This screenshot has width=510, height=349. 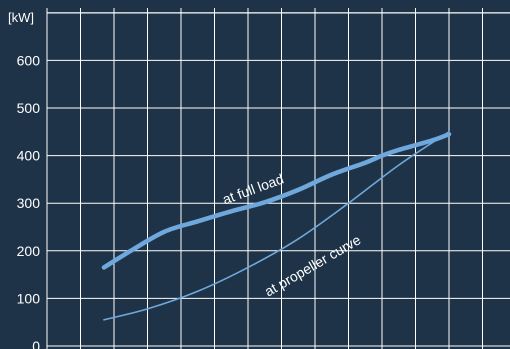 I want to click on y-axis-unit-label: [kW], so click(x=21, y=17).